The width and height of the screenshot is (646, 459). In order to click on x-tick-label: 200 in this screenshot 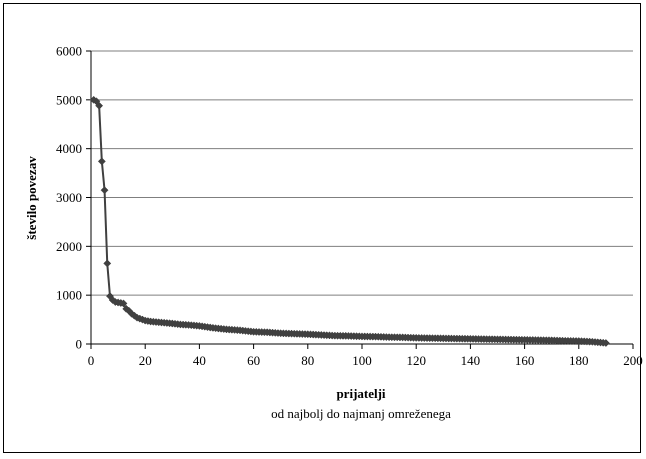, I will do `click(633, 360)`.